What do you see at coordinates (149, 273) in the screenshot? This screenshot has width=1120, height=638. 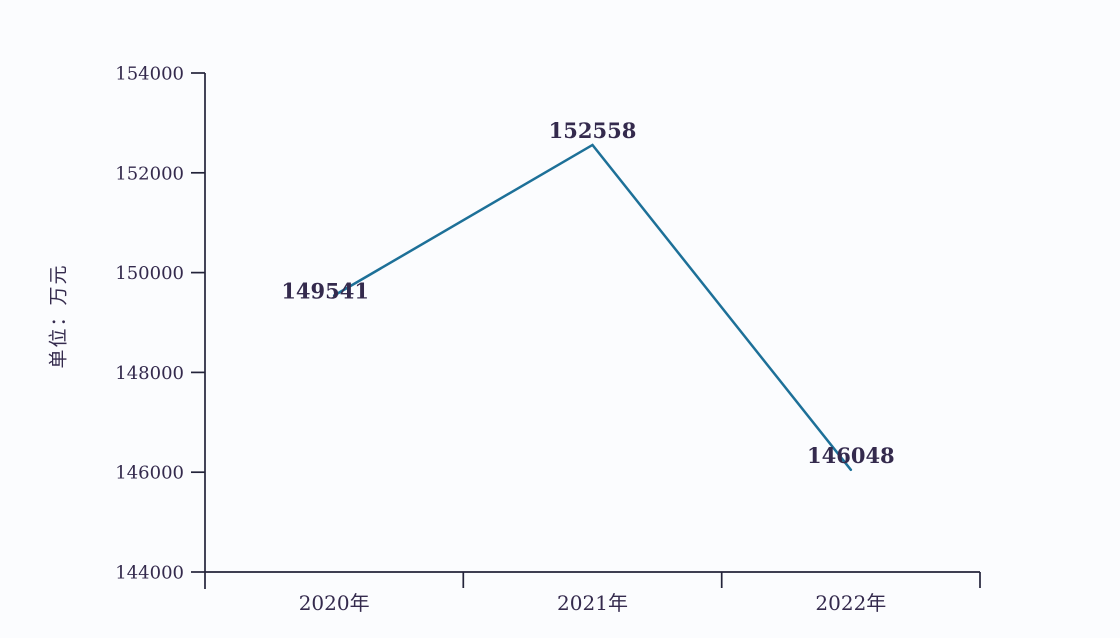 I see `y-tick-label: 150000` at bounding box center [149, 273].